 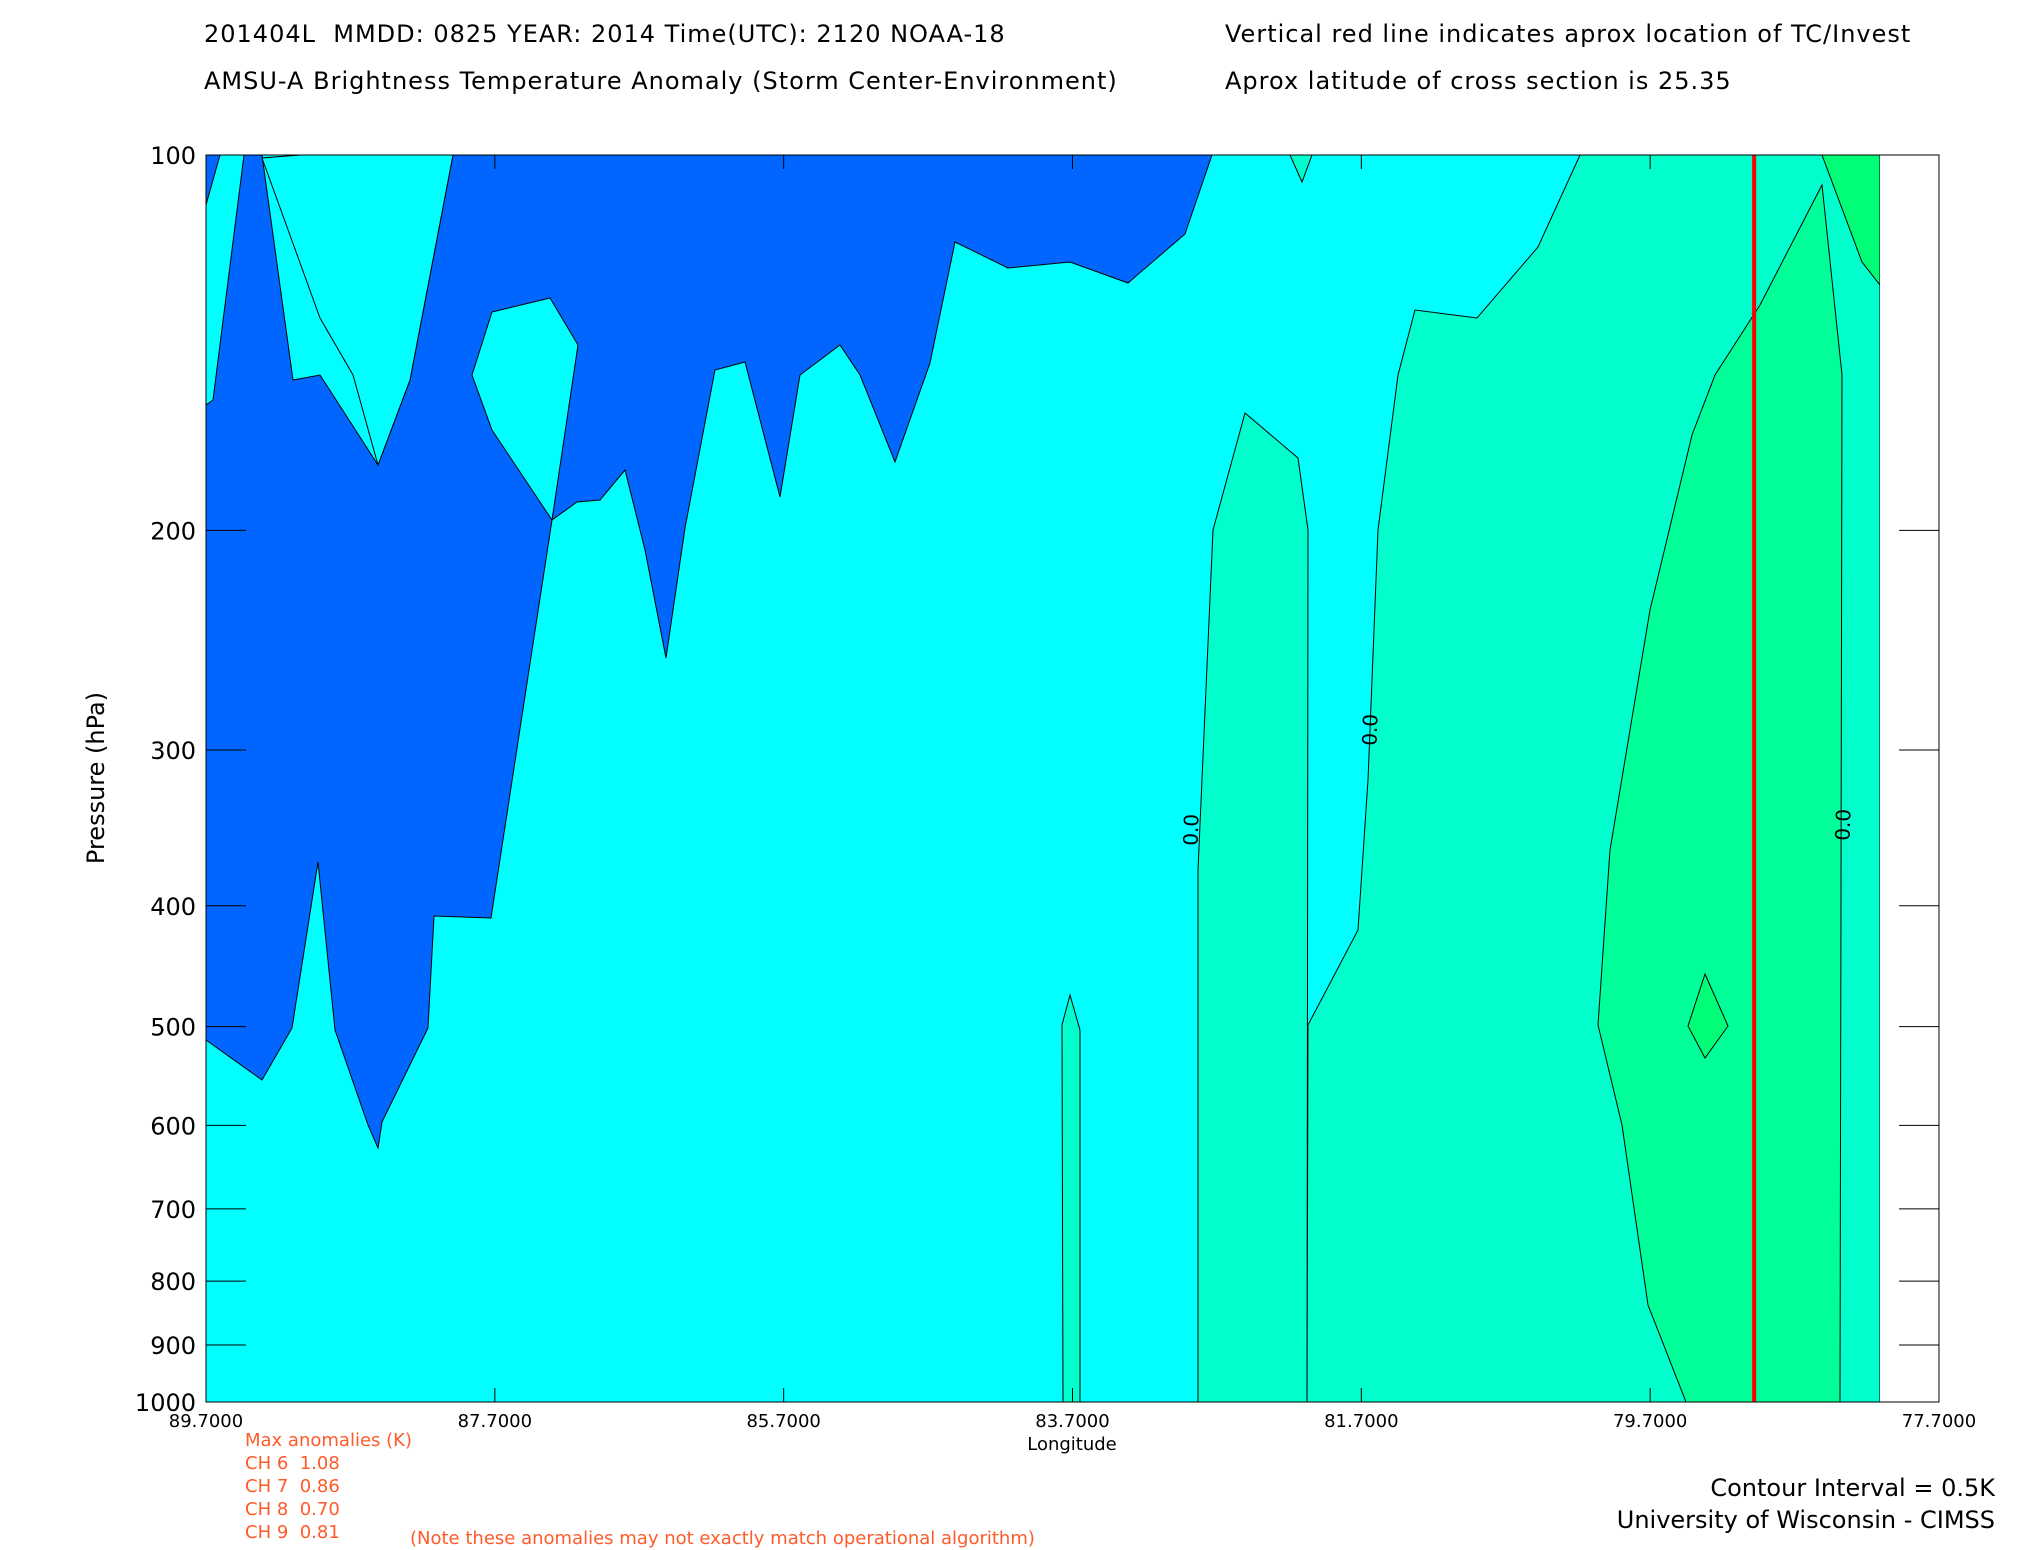 I want to click on contour-labels: 0.0 0.0 0.0, so click(x=1516, y=779).